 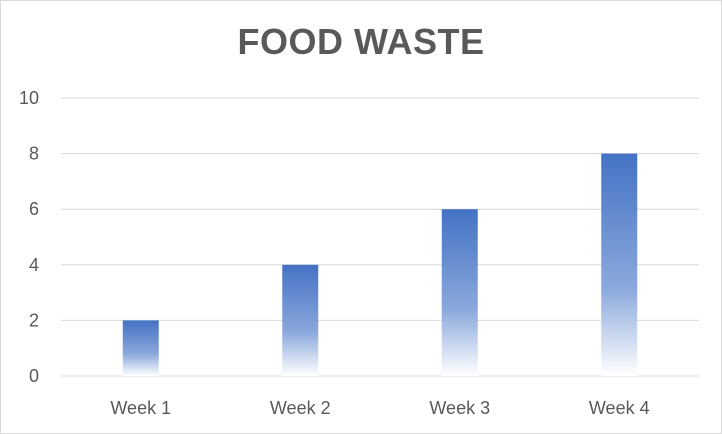 What do you see at coordinates (300, 408) in the screenshot?
I see `x-tick-label: Week 2` at bounding box center [300, 408].